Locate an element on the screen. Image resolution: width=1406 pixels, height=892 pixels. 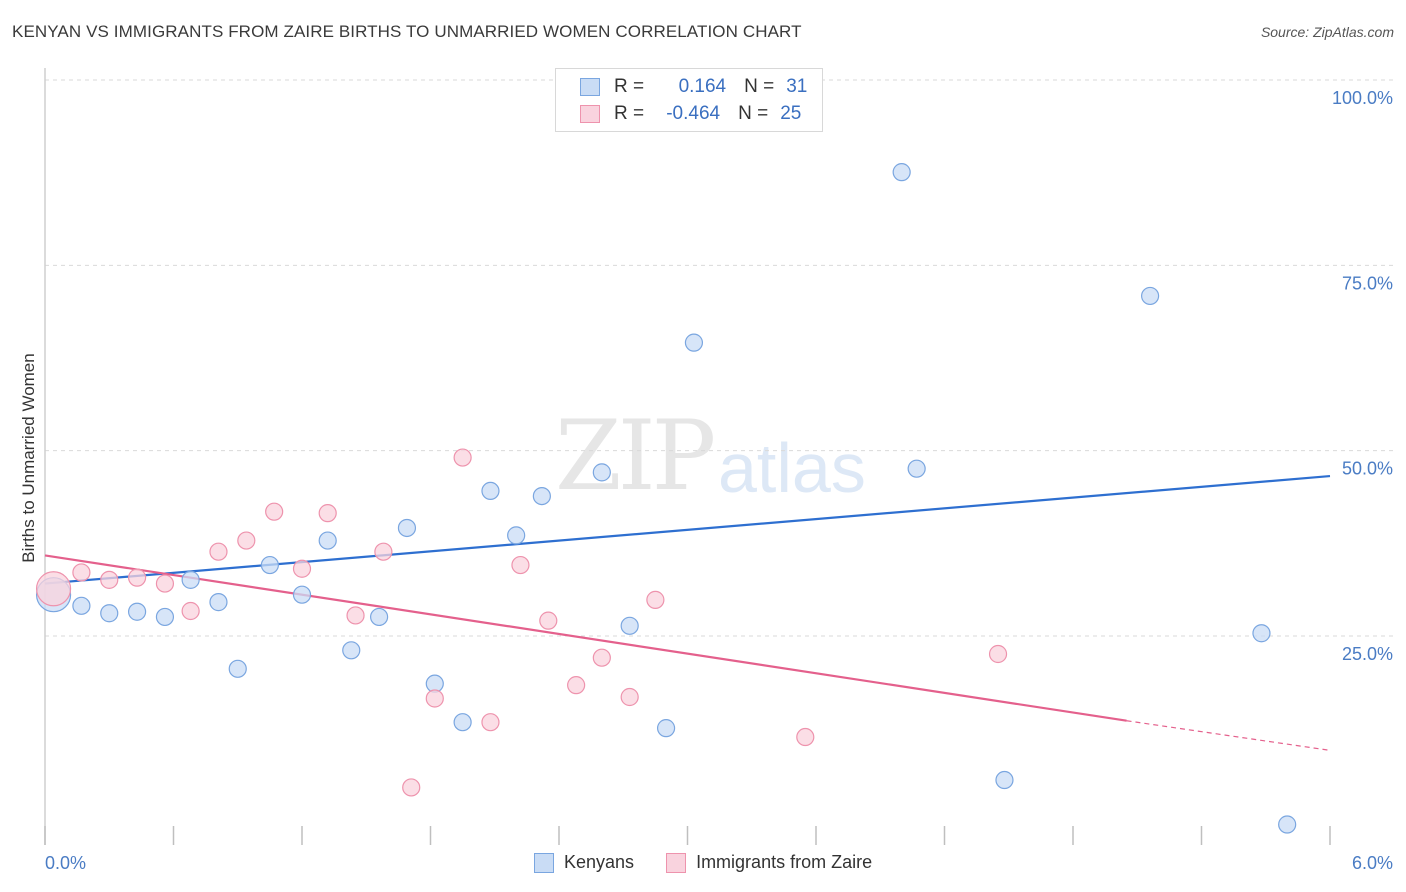
legend-row-zaire: R = -0.464 N = 25 is located at coordinates (690, 114).